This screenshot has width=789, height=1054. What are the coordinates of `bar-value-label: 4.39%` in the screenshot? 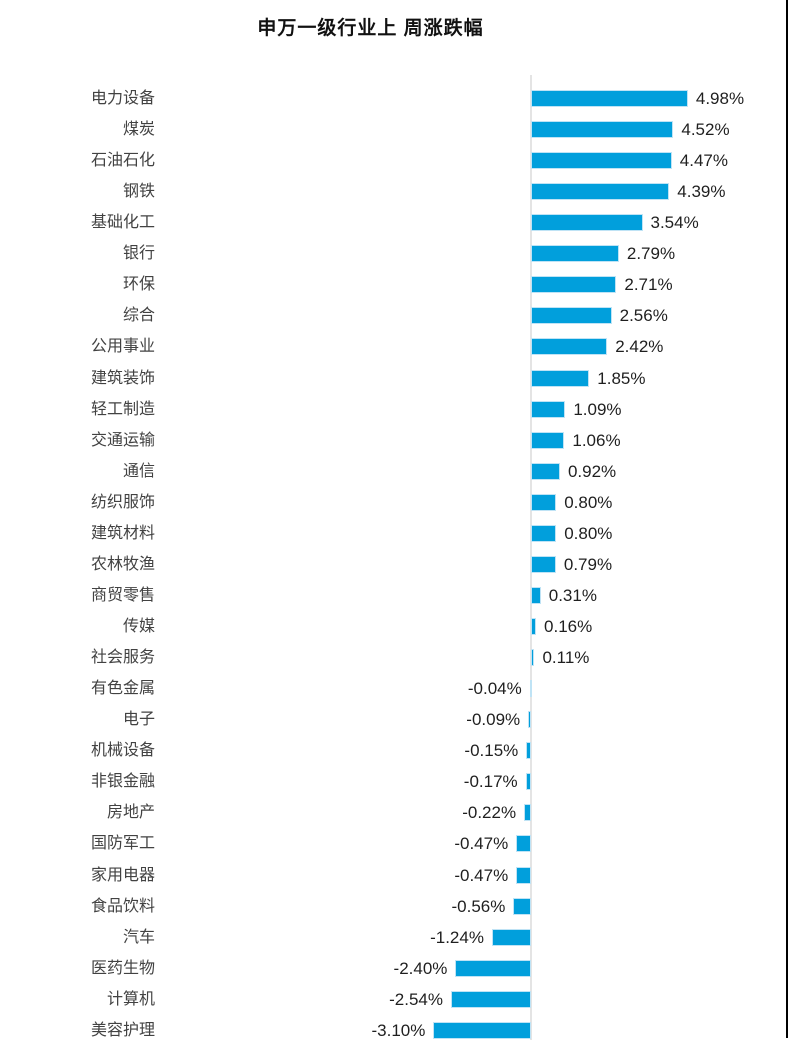 It's located at (701, 192).